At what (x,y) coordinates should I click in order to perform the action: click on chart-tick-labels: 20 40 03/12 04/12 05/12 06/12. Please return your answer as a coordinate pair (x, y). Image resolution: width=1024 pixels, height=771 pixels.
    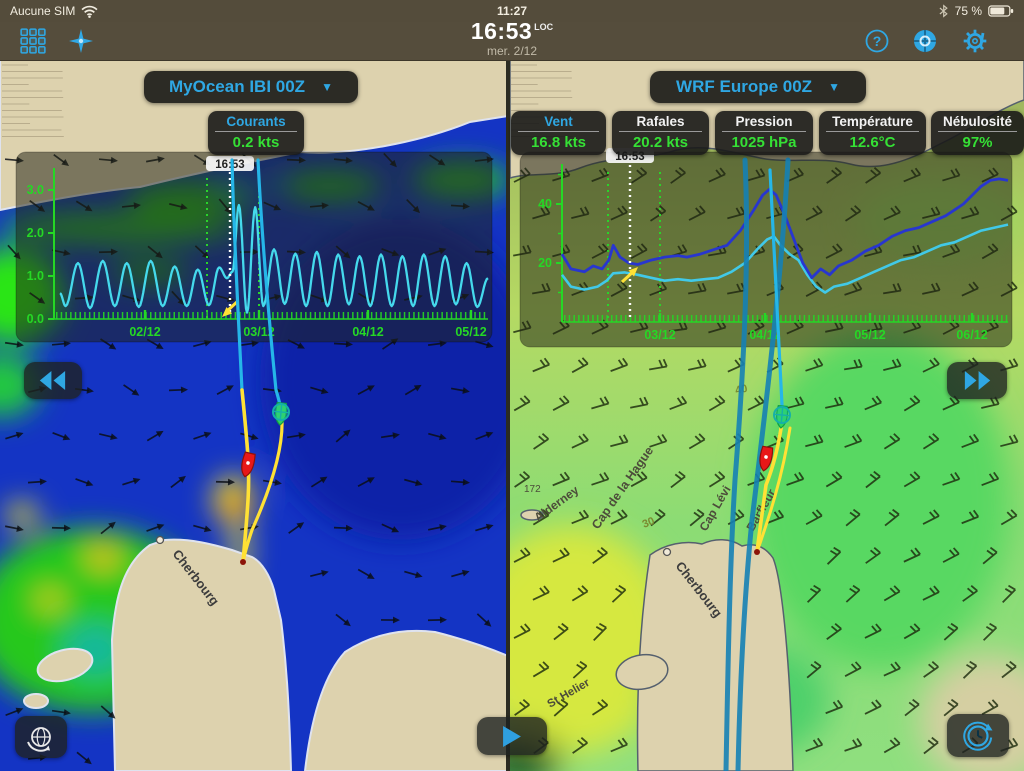
    Looking at the image, I should click on (763, 269).